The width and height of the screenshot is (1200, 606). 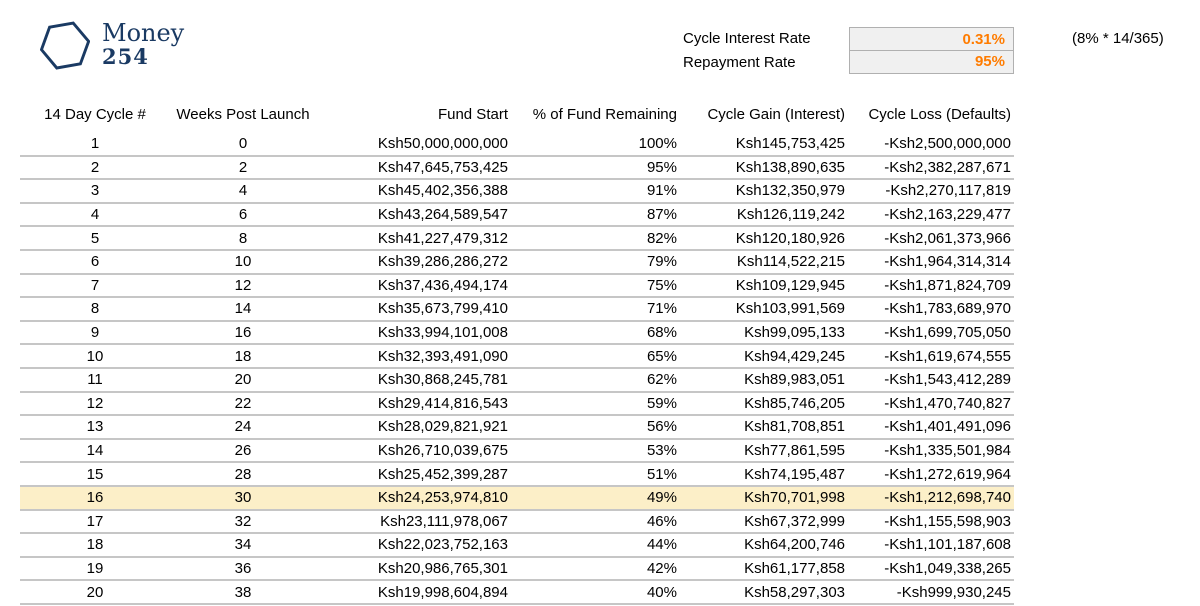 I want to click on cell: Ksh43,264,589,547, so click(x=442, y=215).